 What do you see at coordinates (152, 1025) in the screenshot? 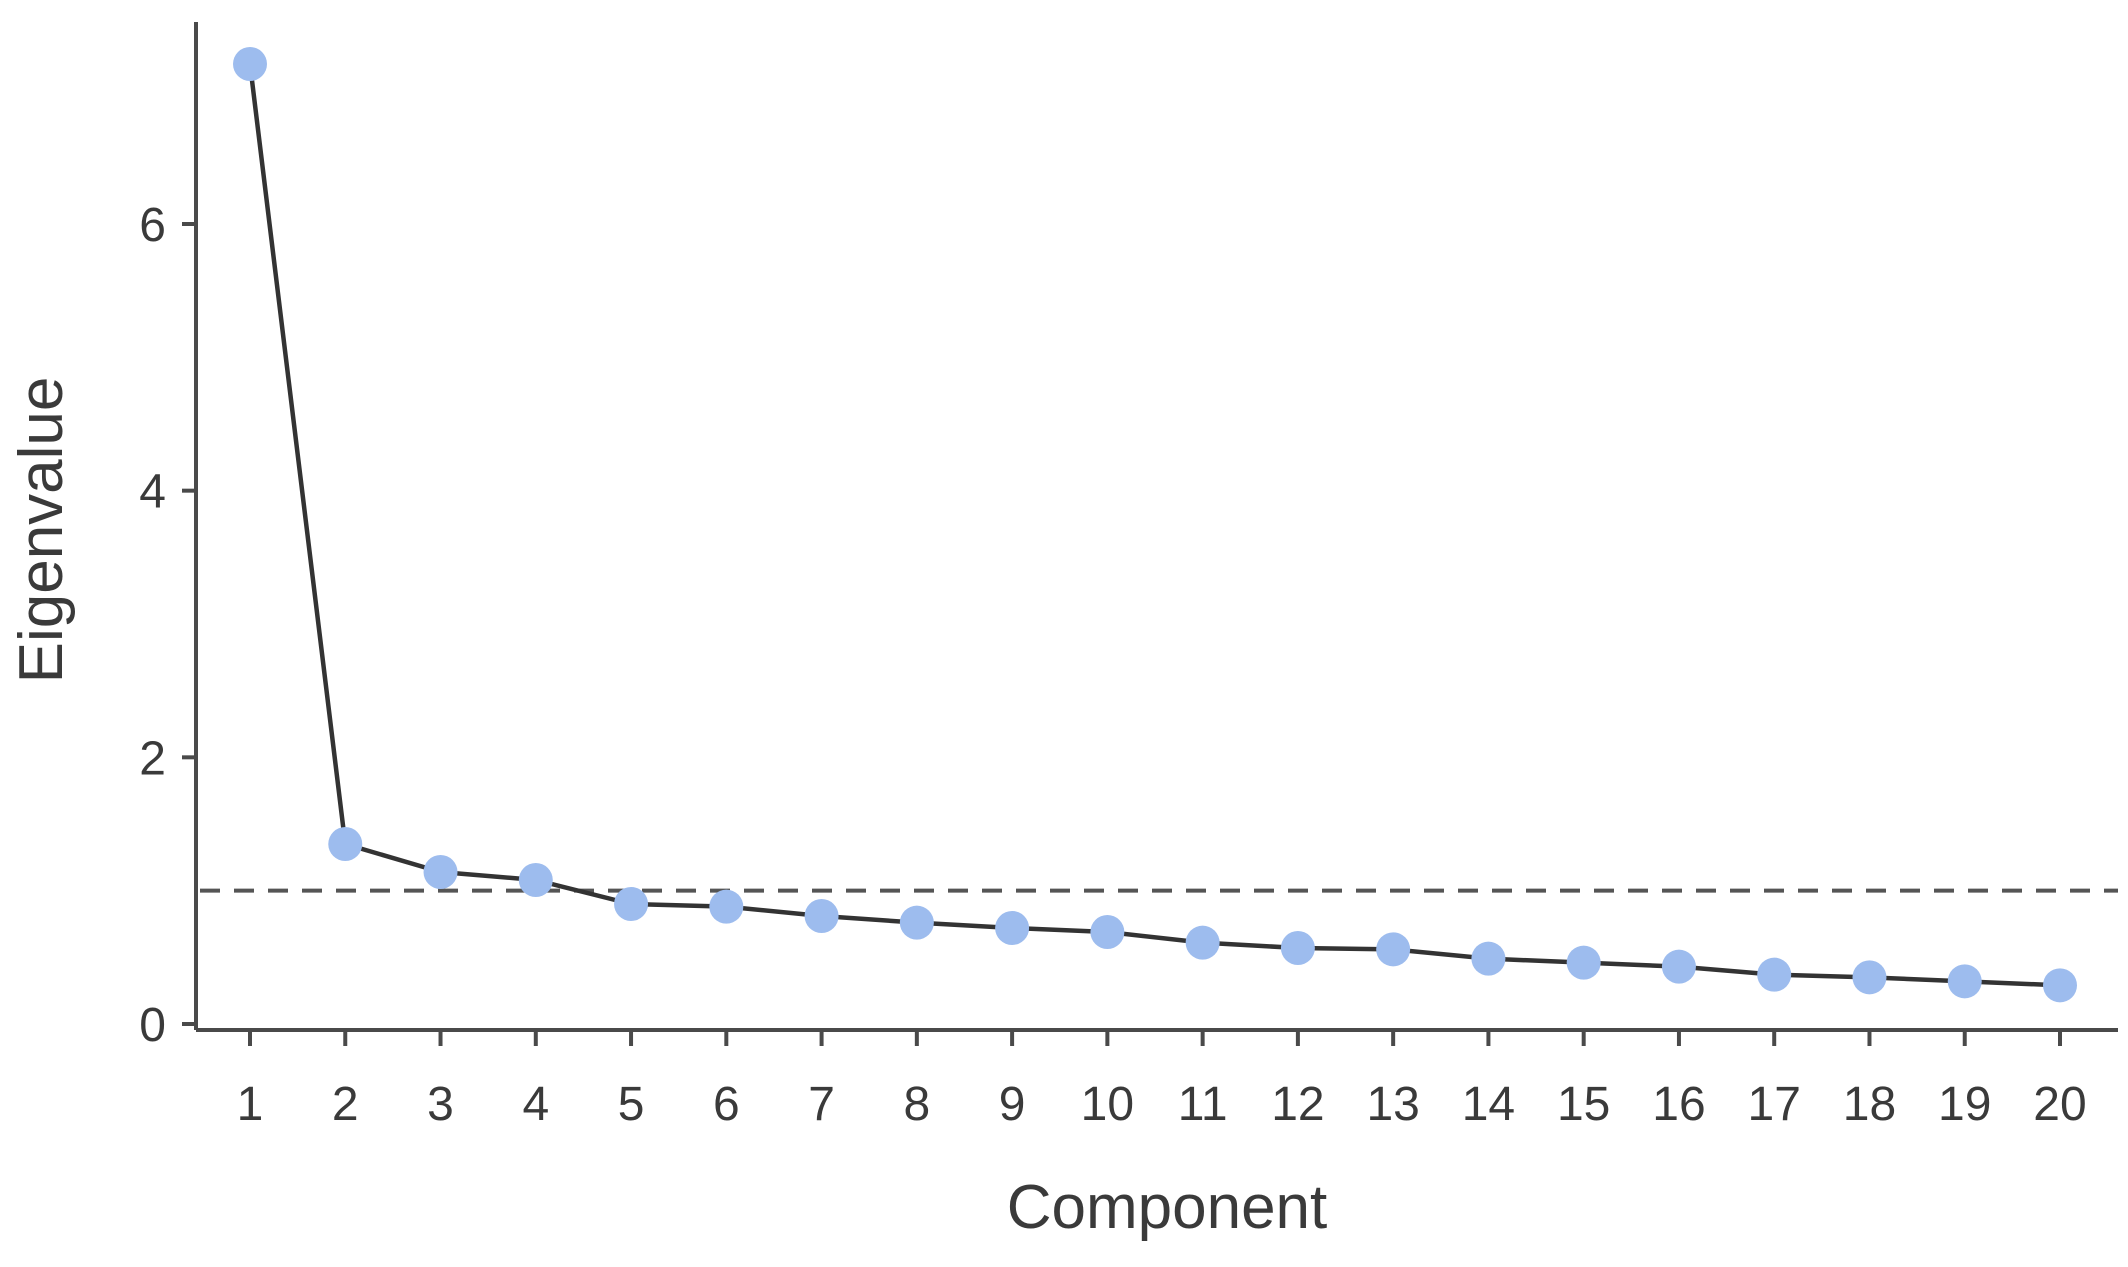
I see `y-tick-label: 0` at bounding box center [152, 1025].